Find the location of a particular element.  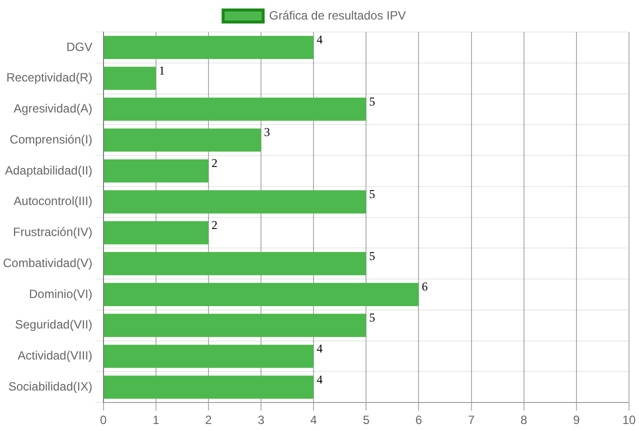

y-tick-label: Sociabilidad(IX) is located at coordinates (50, 386).